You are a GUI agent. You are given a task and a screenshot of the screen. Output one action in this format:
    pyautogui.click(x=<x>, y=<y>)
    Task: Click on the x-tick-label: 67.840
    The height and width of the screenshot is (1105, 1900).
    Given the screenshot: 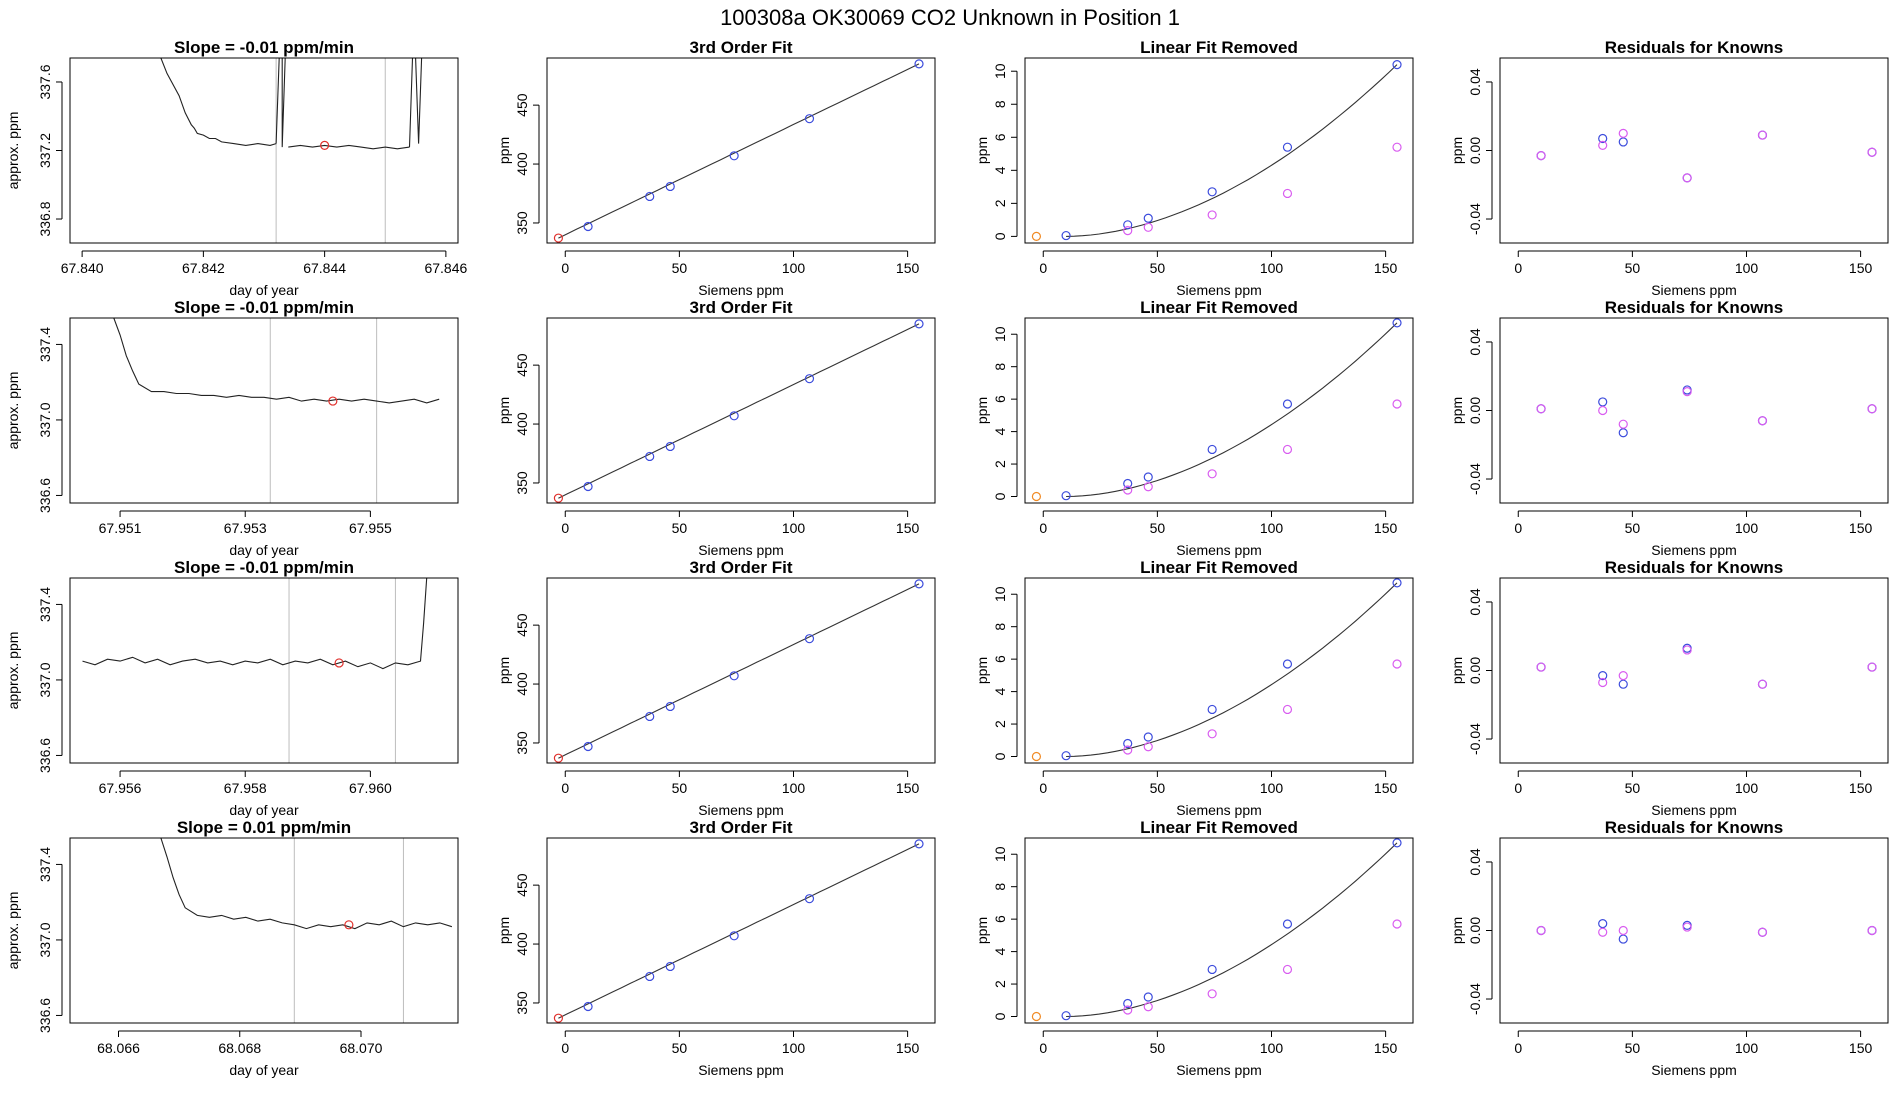 What is the action you would take?
    pyautogui.click(x=82, y=268)
    